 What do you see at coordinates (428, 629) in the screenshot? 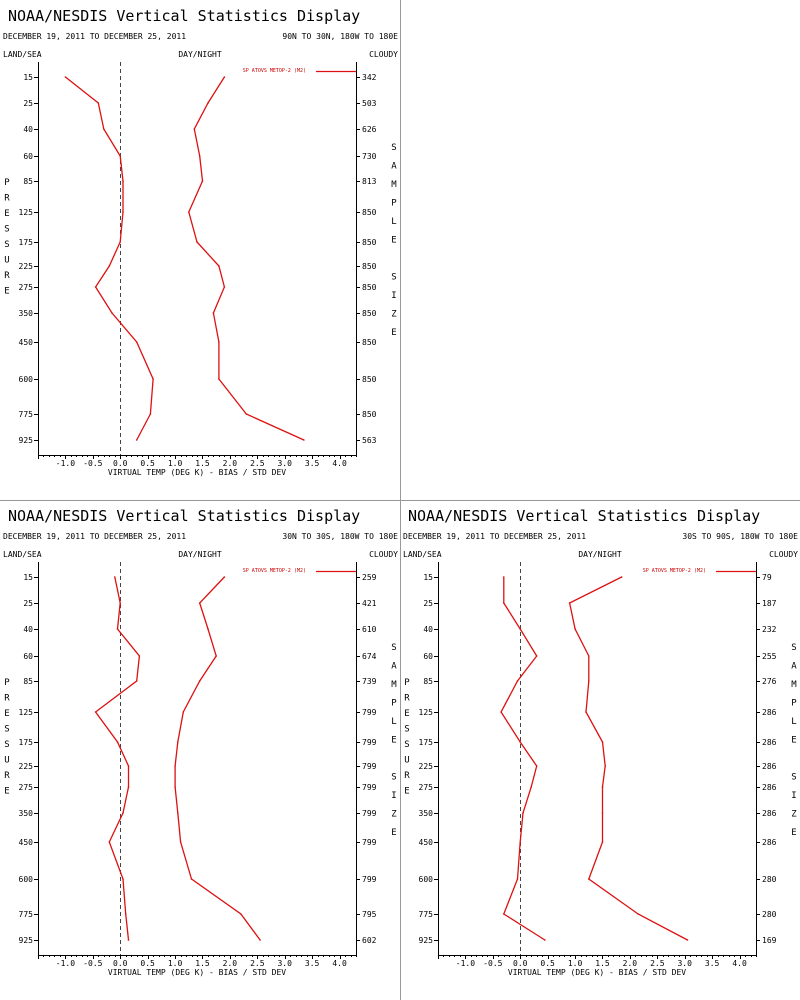
I see `pressure-level-label: 40` at bounding box center [428, 629].